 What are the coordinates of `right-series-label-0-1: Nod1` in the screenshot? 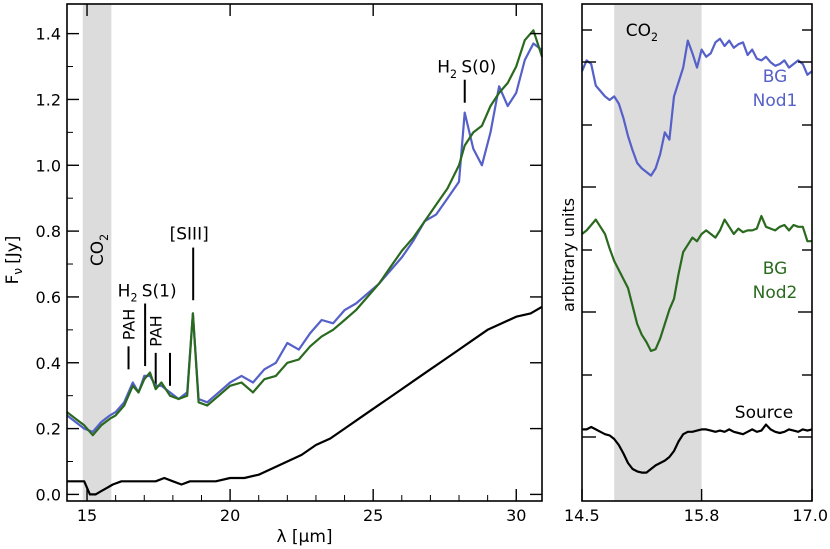 It's located at (775, 101).